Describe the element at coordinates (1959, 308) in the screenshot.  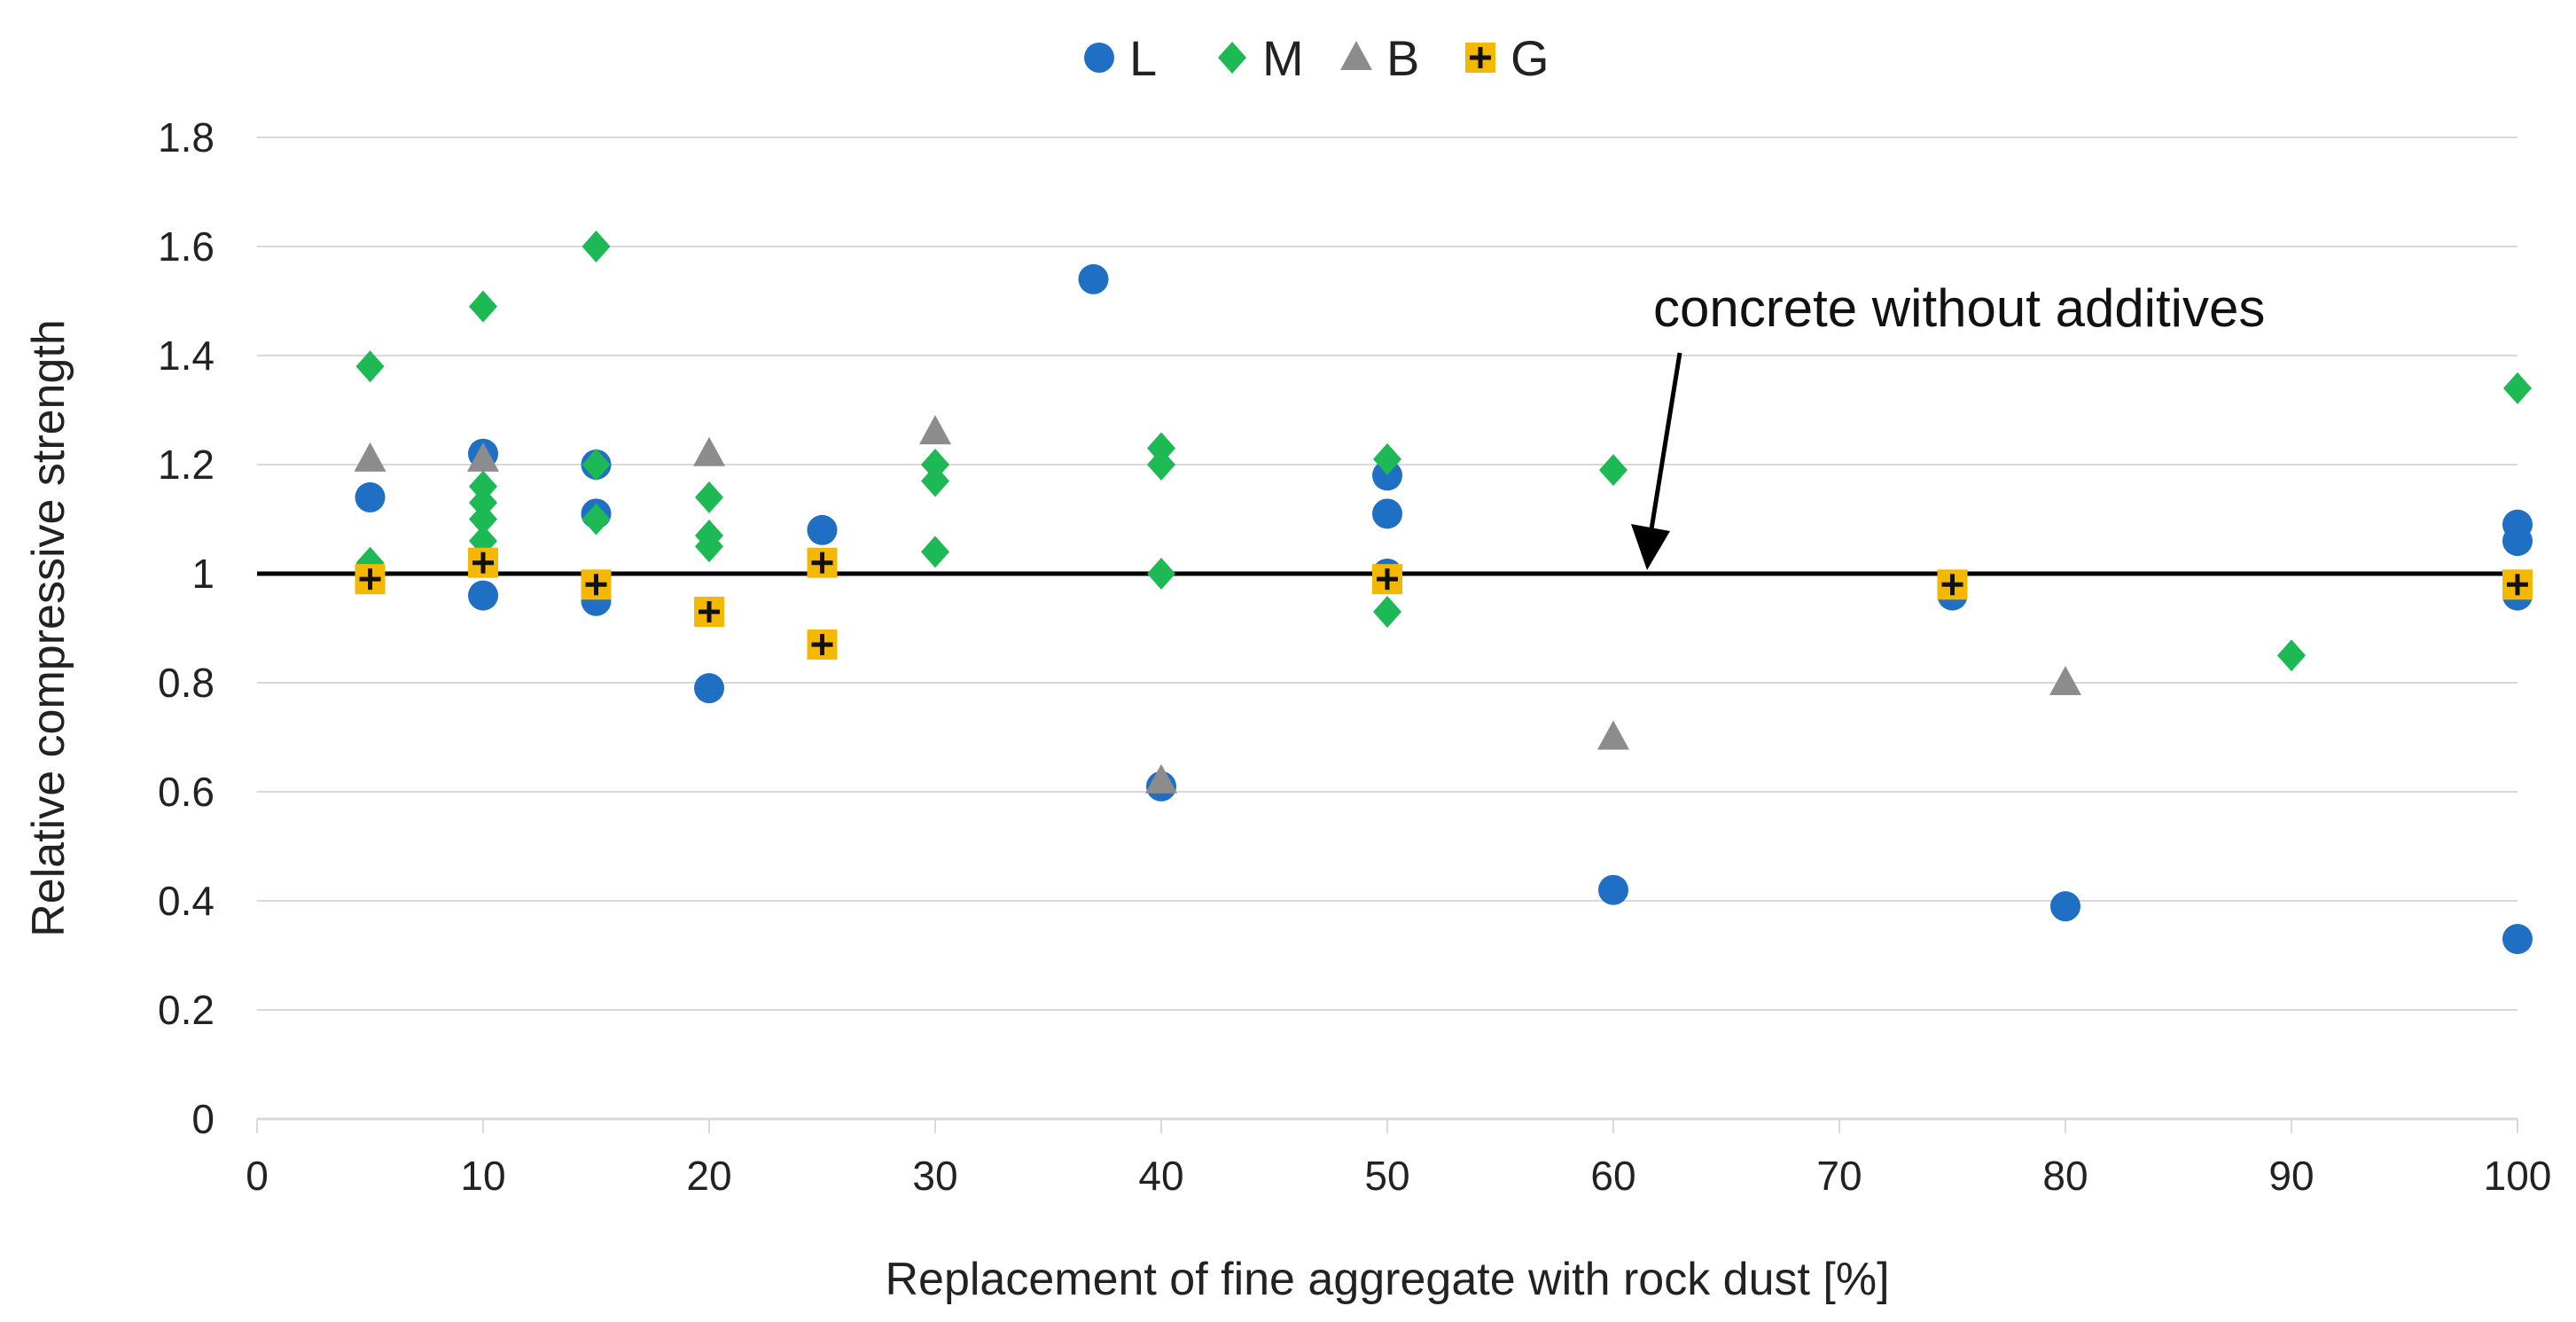
I see `reference-line-label: concrete without additives` at that location.